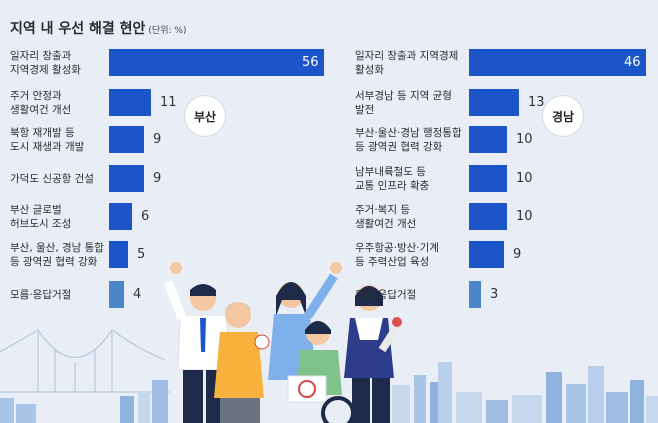 The image size is (658, 423). I want to click on value-label-gyeongnam-2: 10, so click(524, 139).